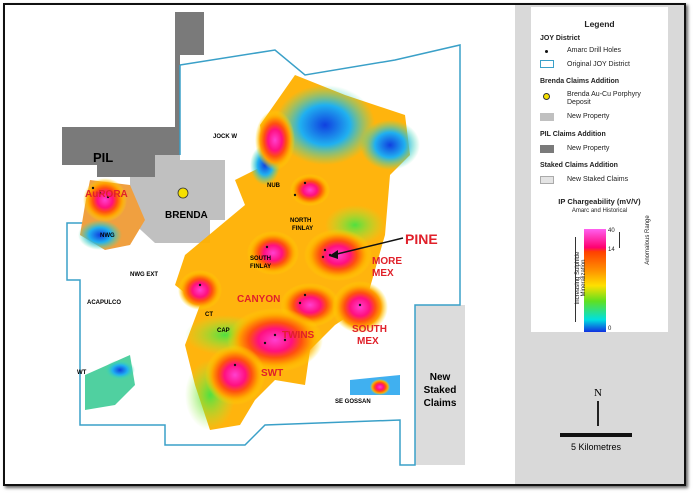  I want to click on legend-brenda-heading: Brenda Claims Addition, so click(580, 81).